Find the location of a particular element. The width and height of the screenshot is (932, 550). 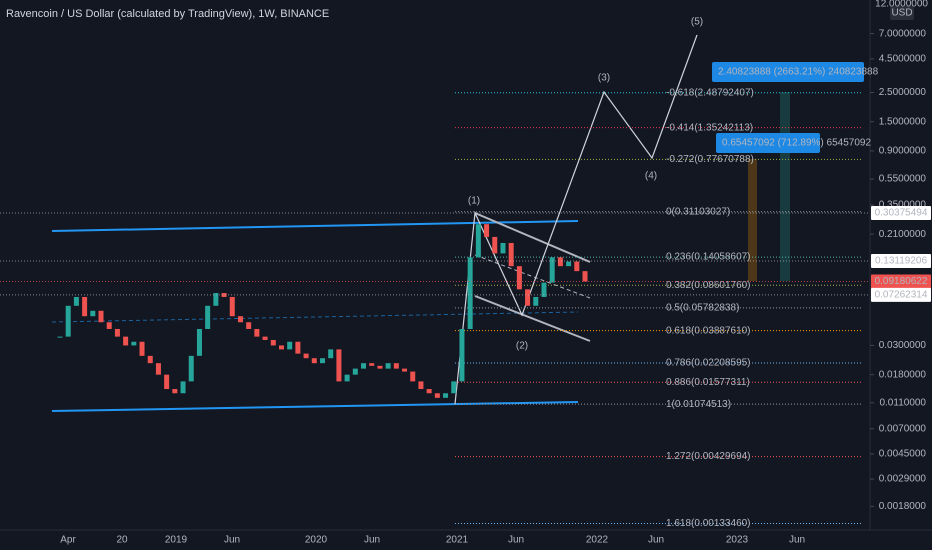

time-tick-label: 2019 is located at coordinates (176, 540).